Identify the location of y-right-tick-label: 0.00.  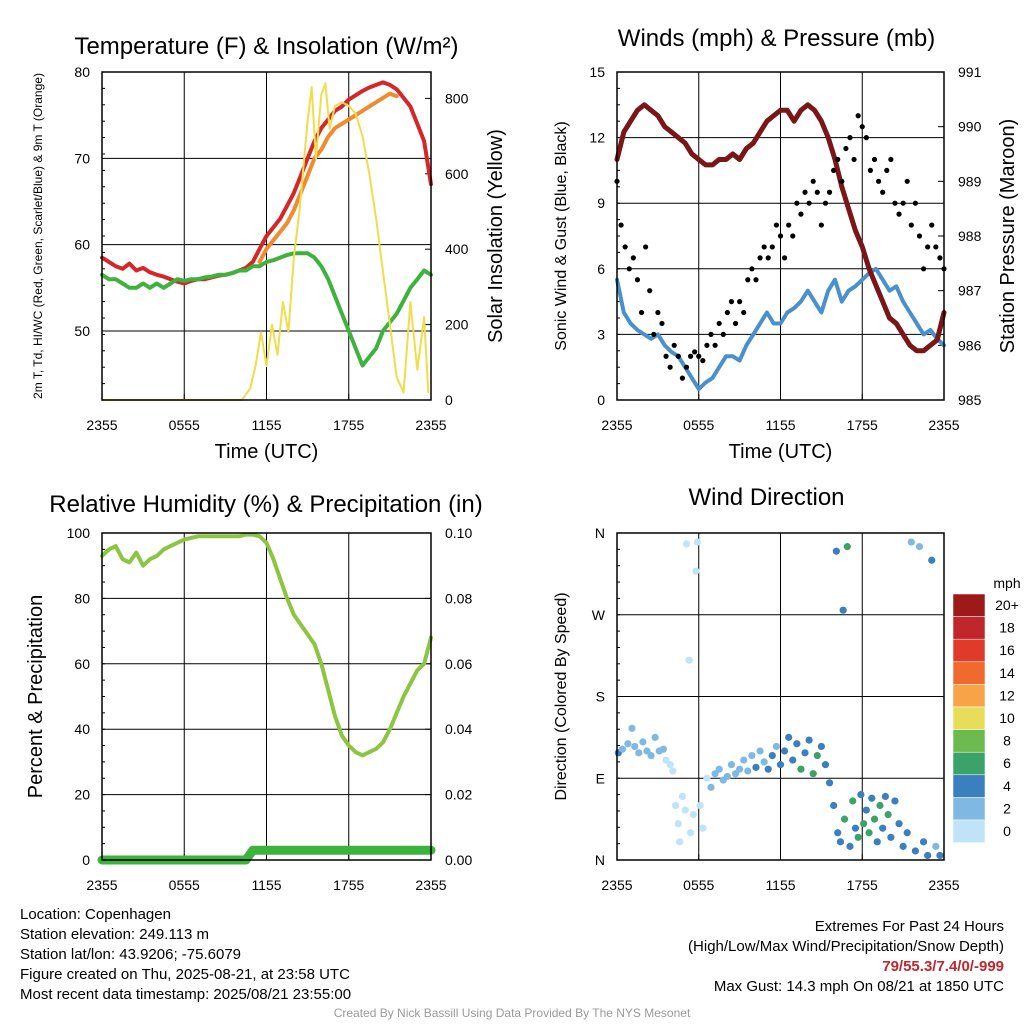
(458, 860).